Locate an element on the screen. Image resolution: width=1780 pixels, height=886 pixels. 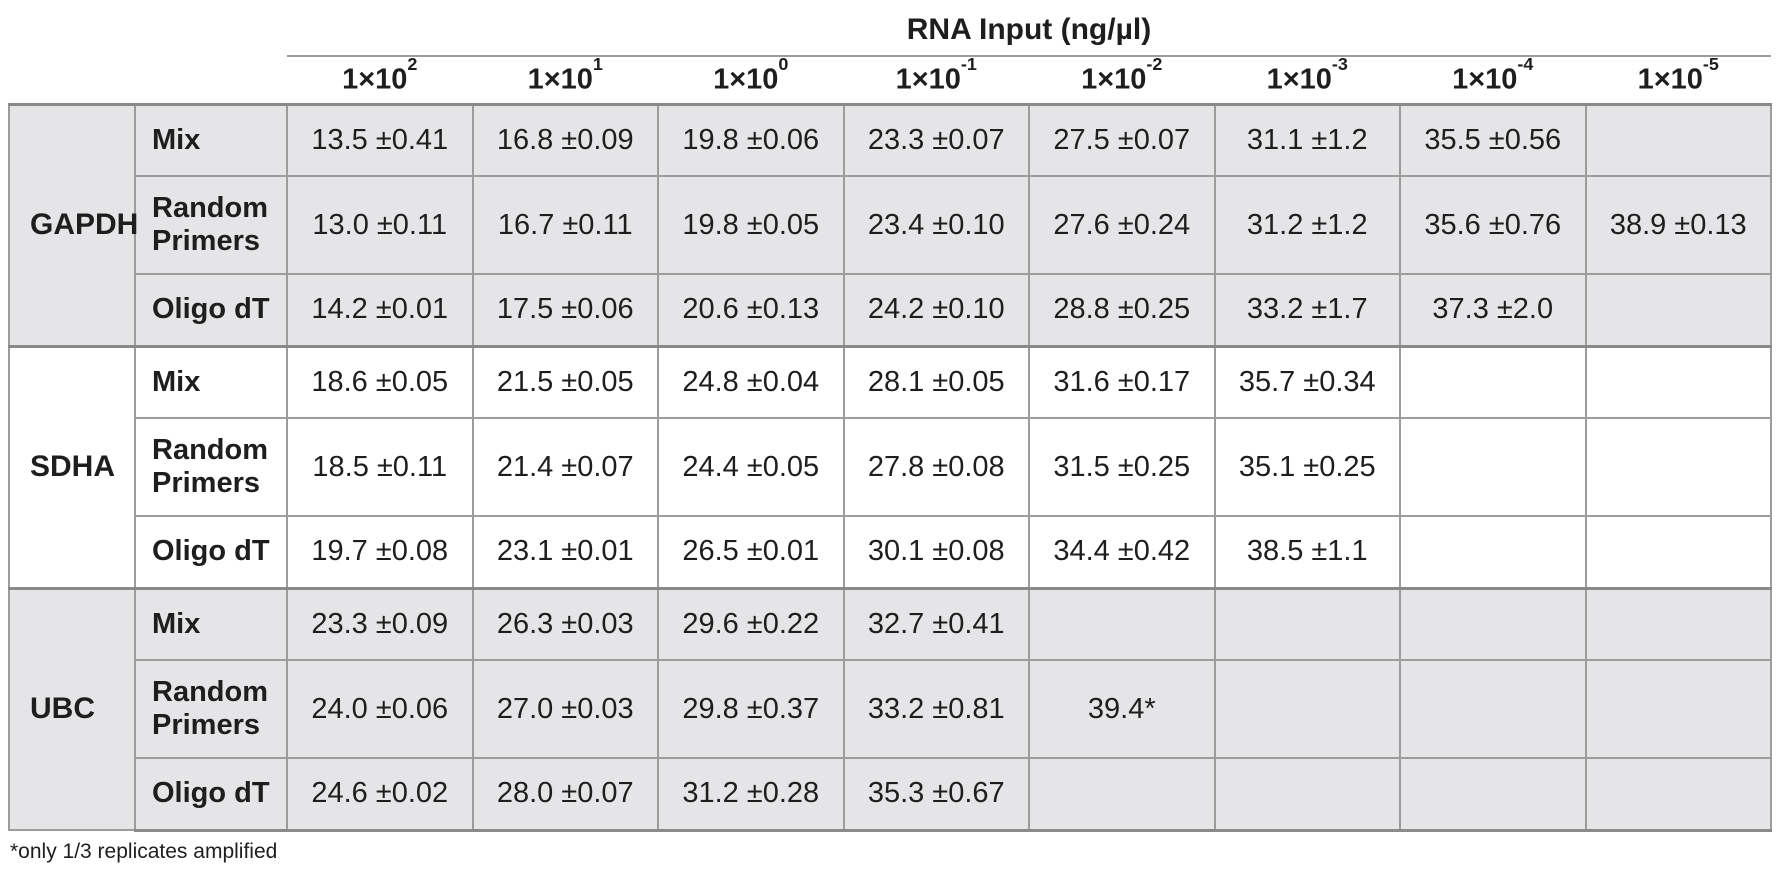
column-header-1×10^-5: 1×10-5 is located at coordinates (1678, 79).